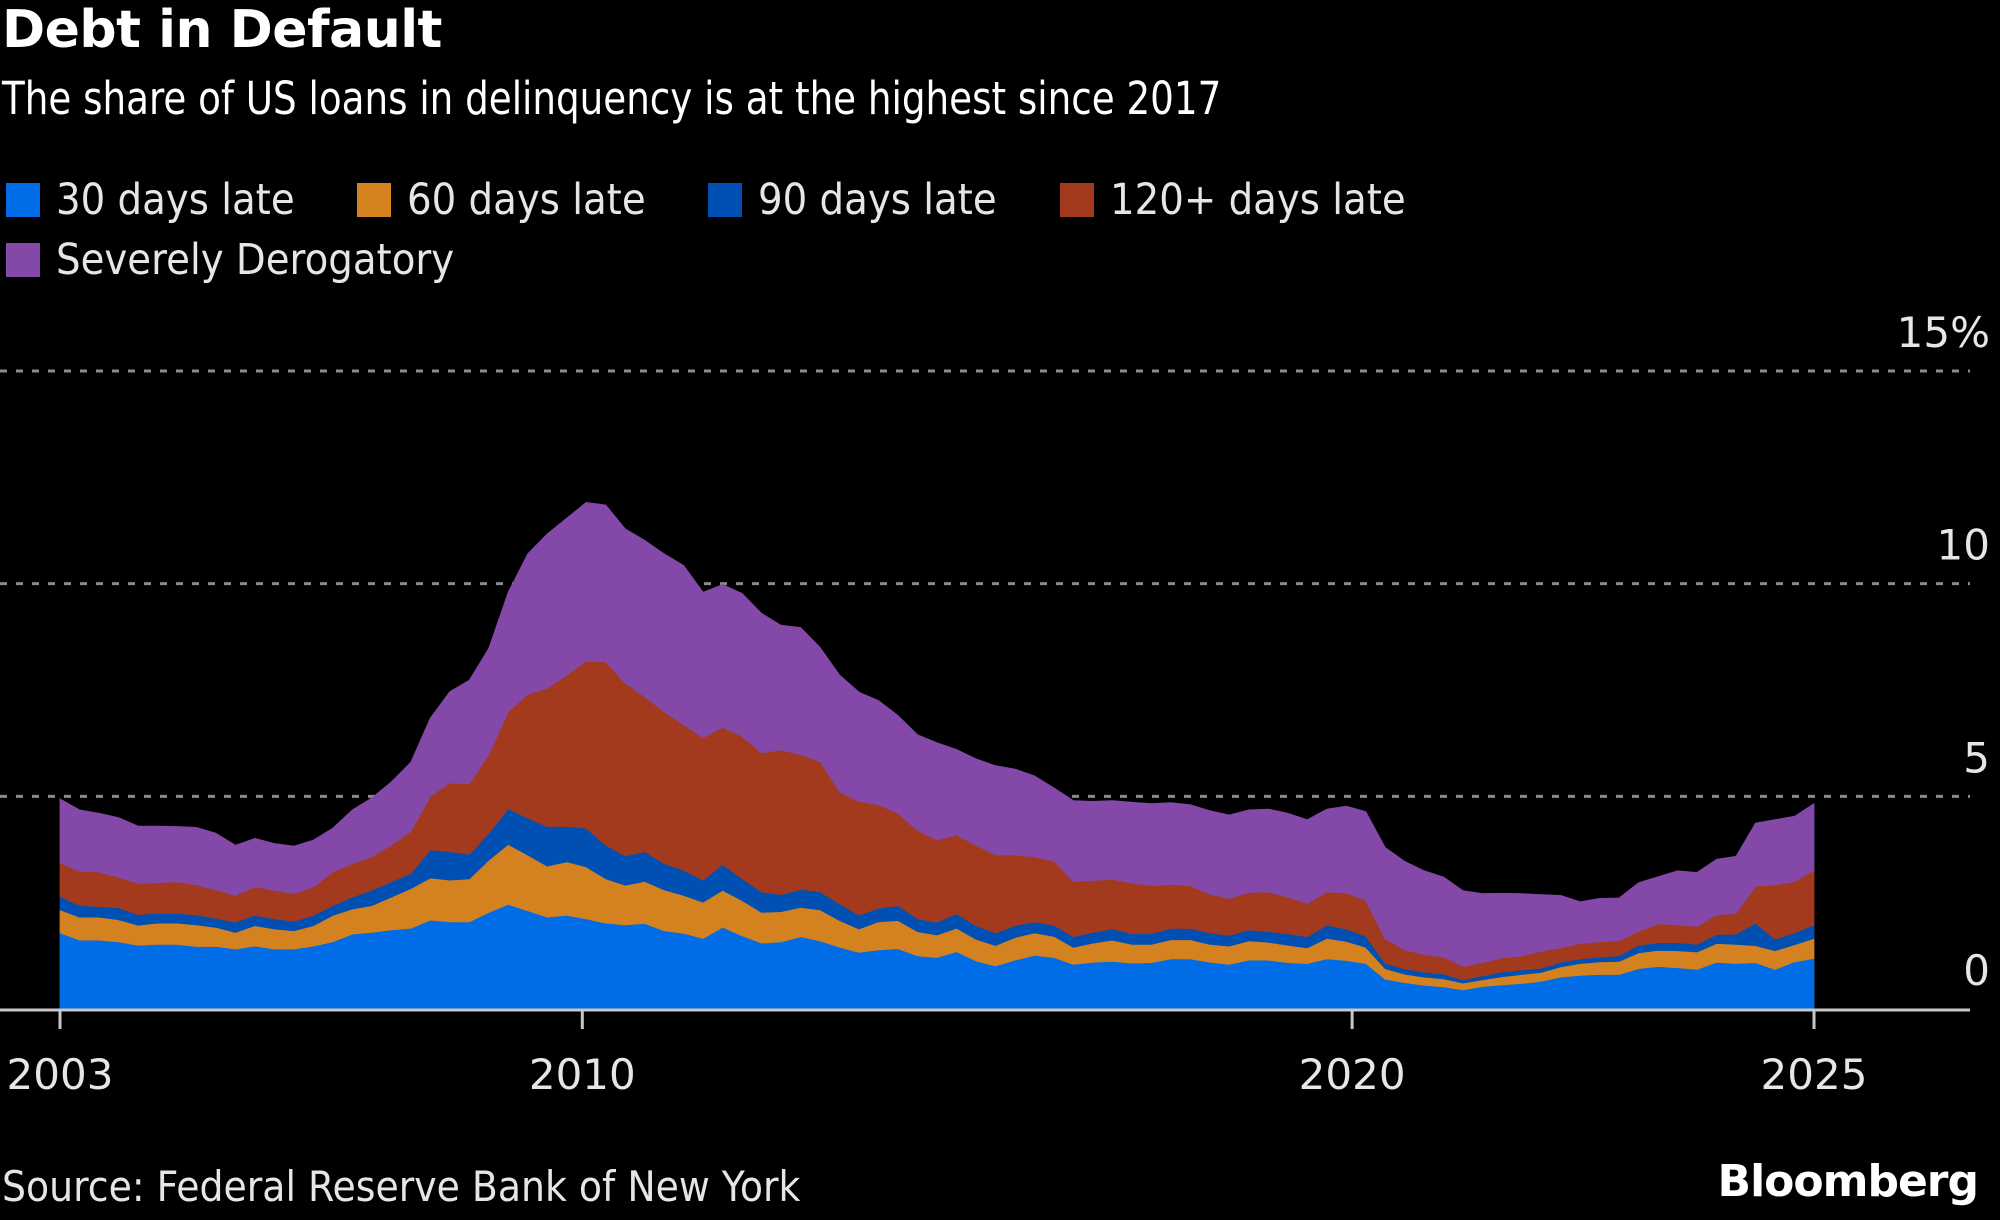  What do you see at coordinates (23, 200) in the screenshot?
I see `legend-swatch-30-days` at bounding box center [23, 200].